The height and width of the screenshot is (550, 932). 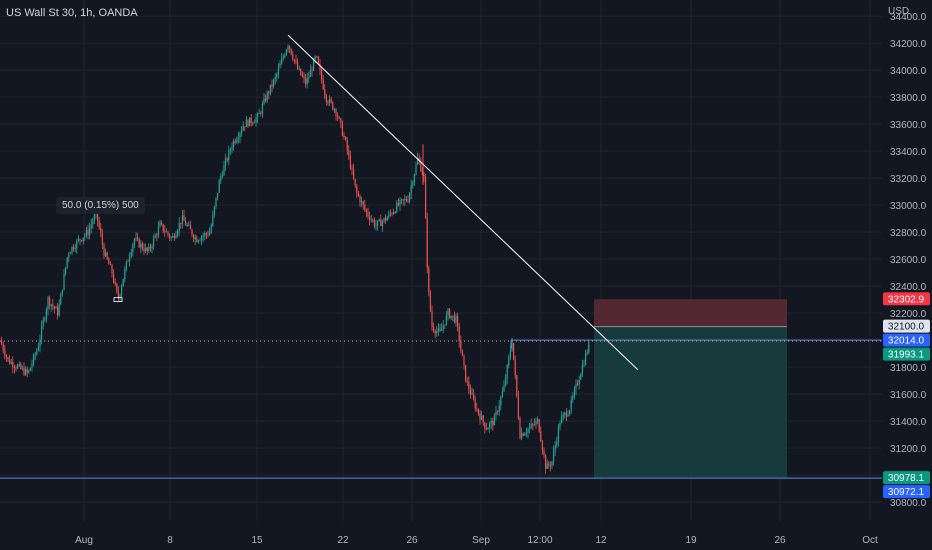 I want to click on x-tick-label-10: Oct, so click(x=870, y=540).